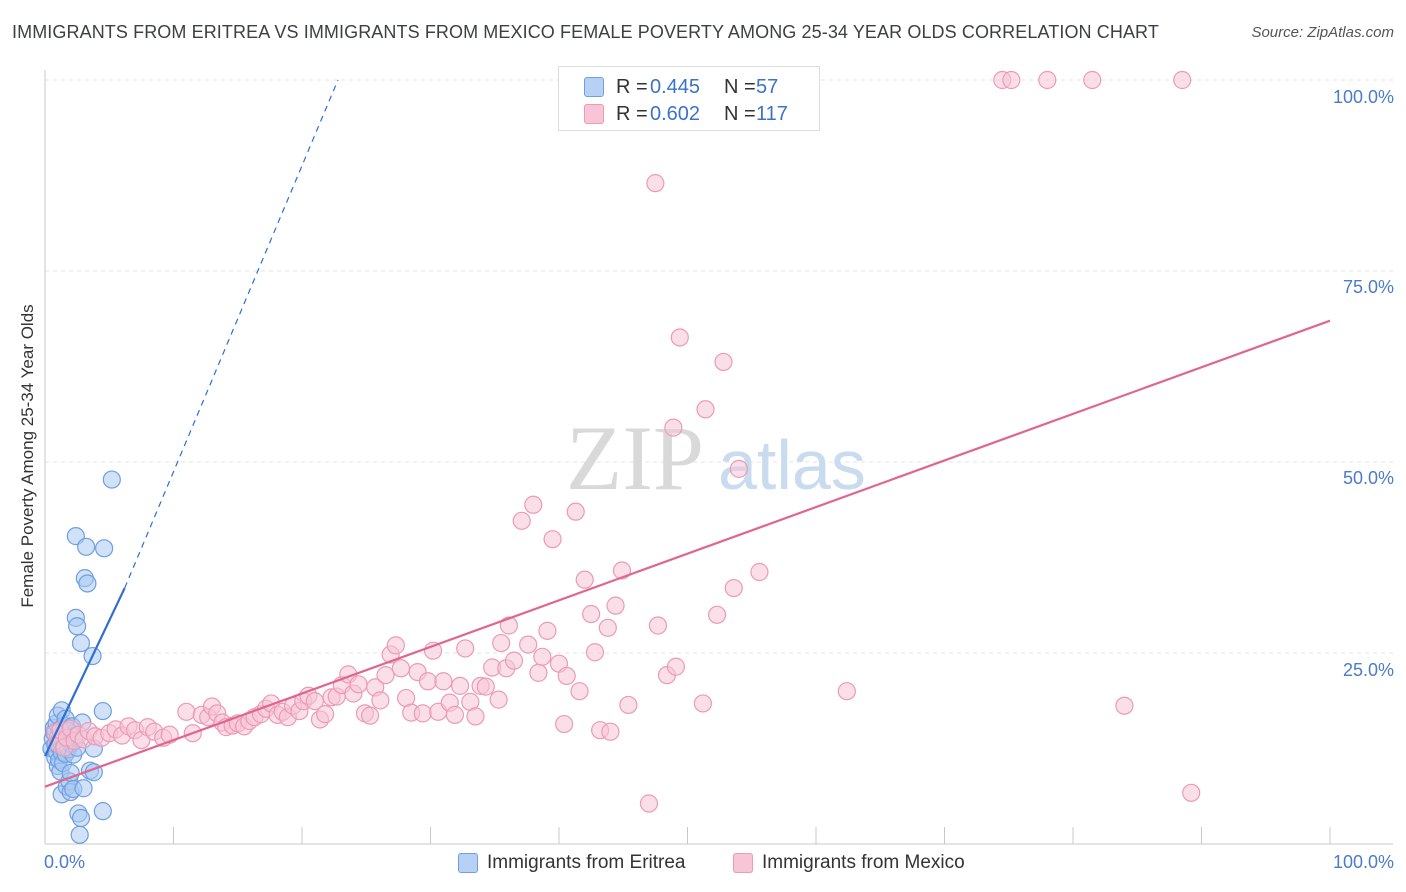 The image size is (1406, 892). I want to click on watermark: ZIP atlas, so click(716, 458).